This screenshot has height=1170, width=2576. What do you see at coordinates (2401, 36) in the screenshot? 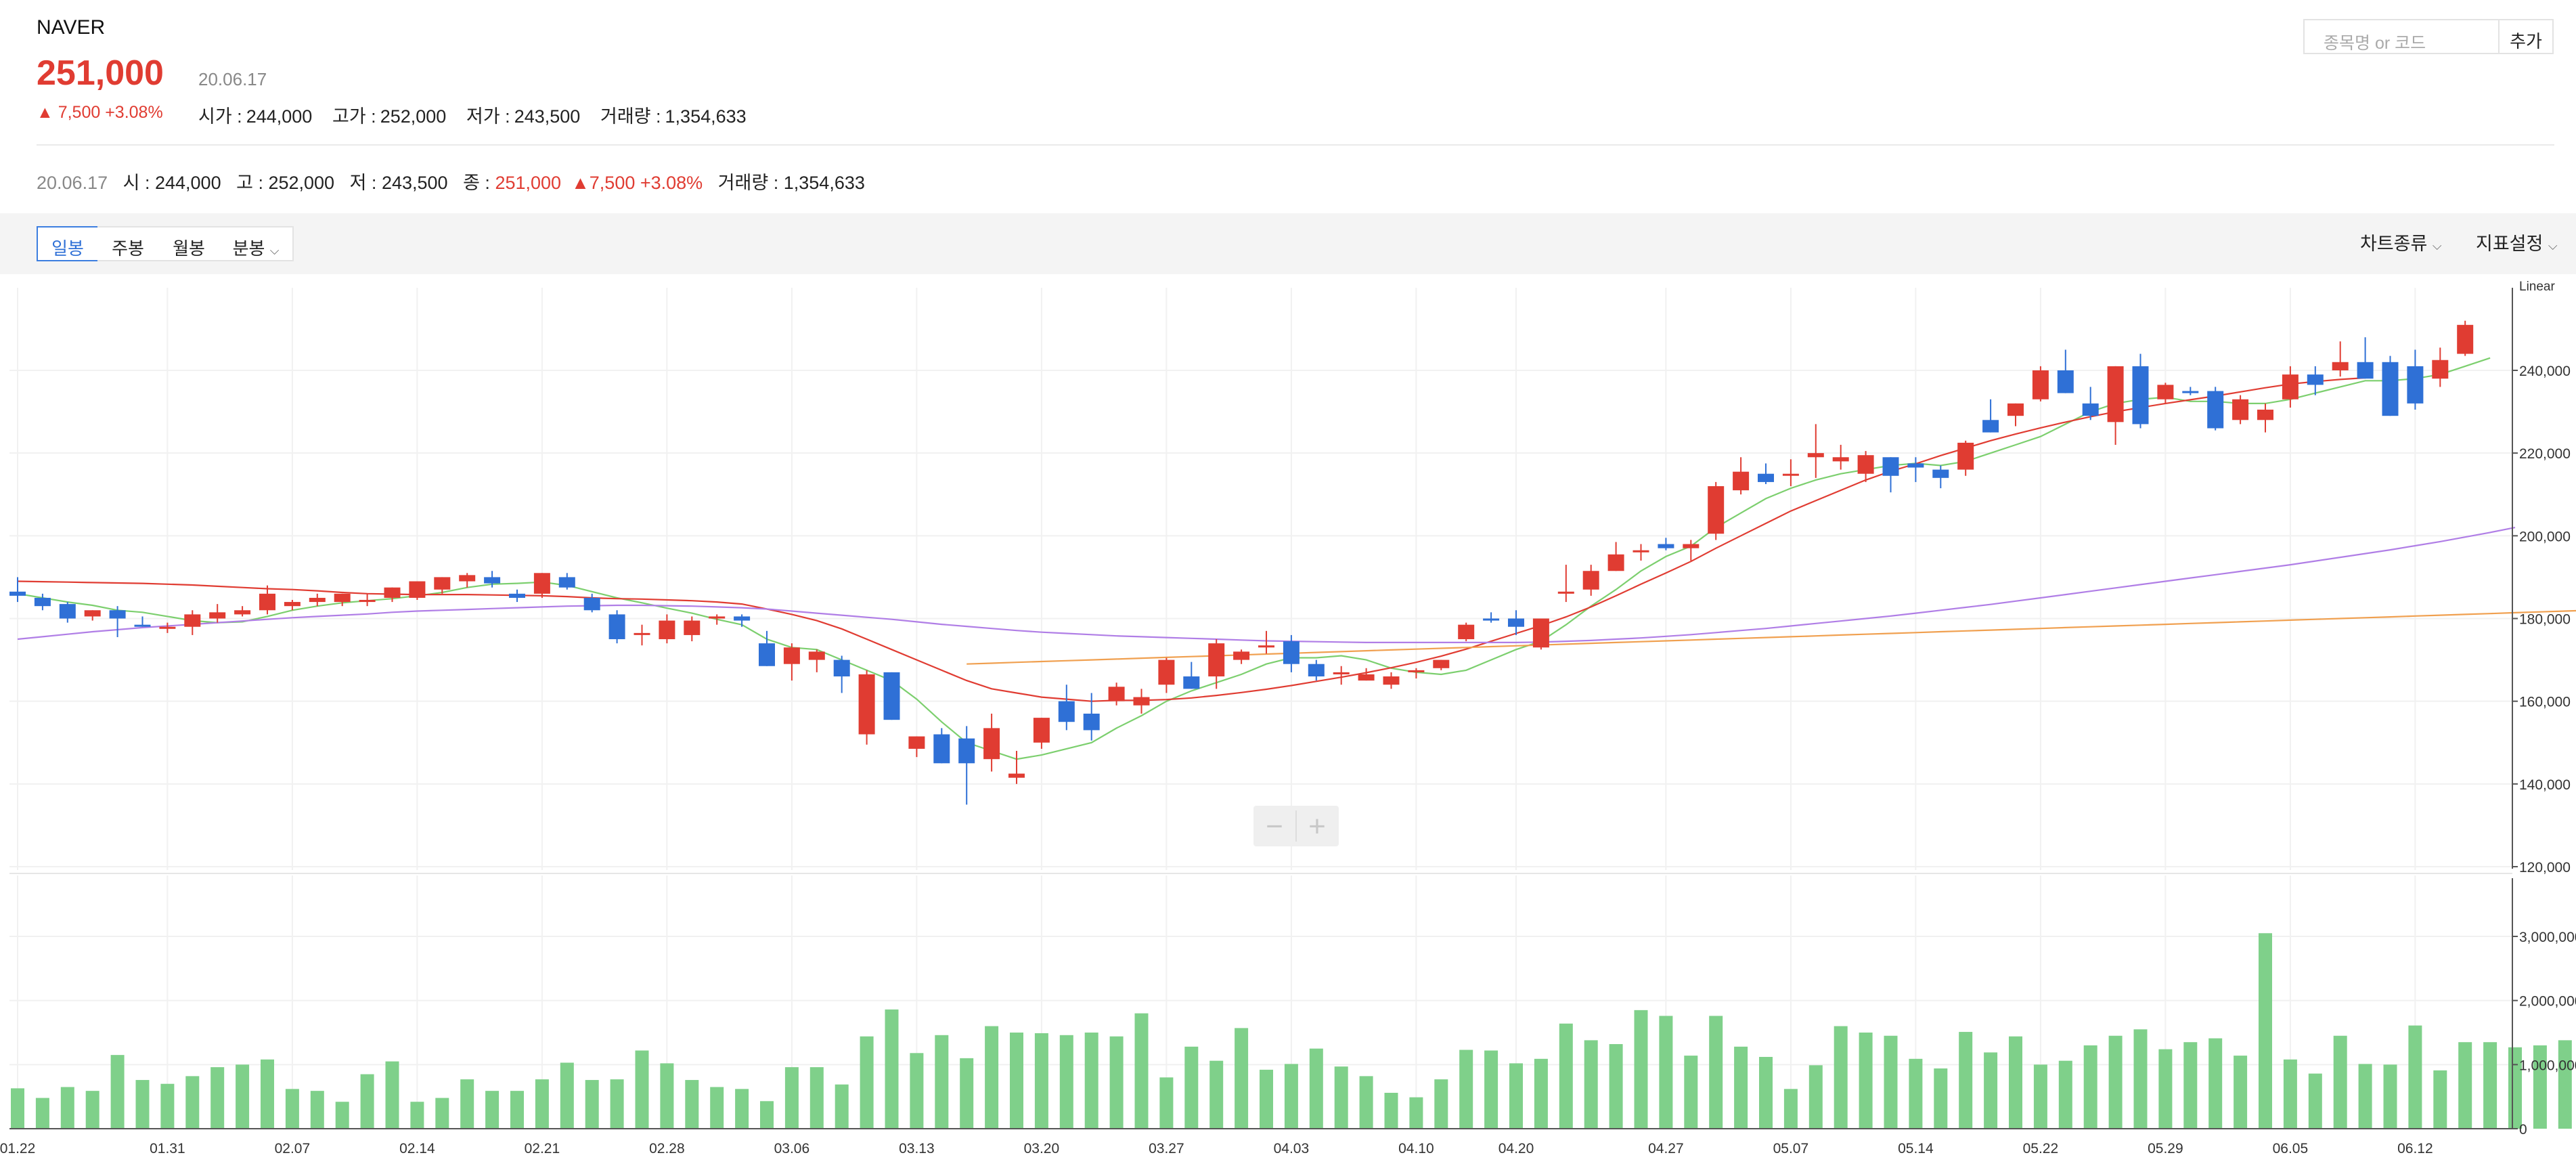
I see `search-input: 종목명 or 코드` at bounding box center [2401, 36].